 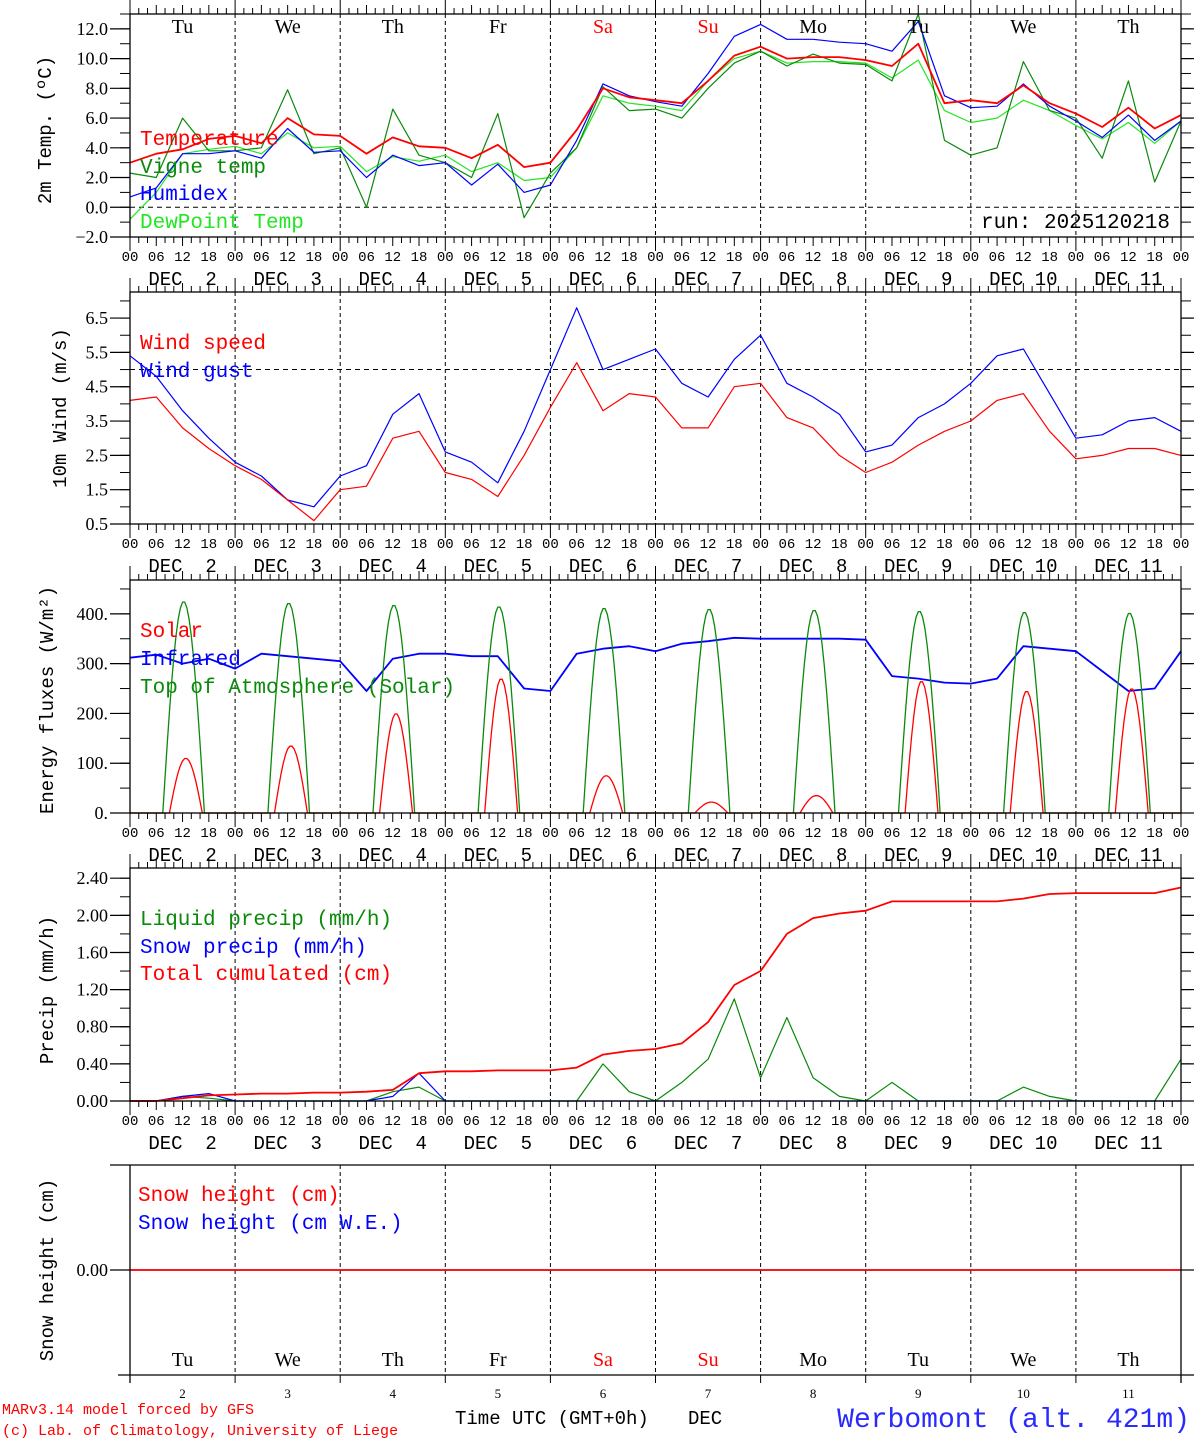 I want to click on energy-axis-title: Energy fluxes (W/m²), so click(x=48, y=700).